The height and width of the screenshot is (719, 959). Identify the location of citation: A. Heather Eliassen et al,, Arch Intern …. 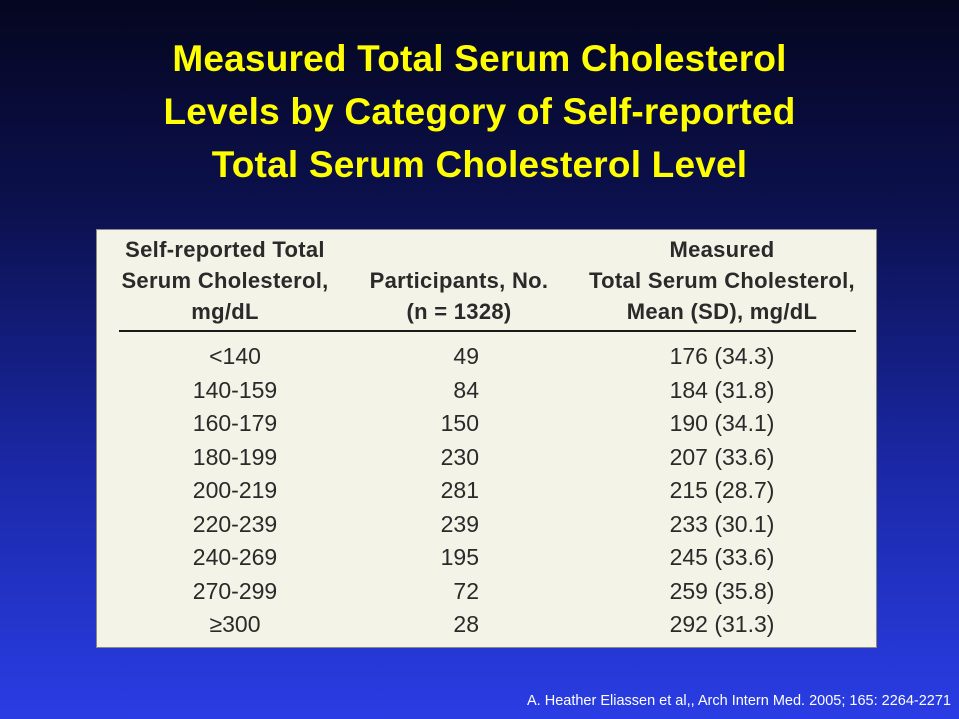
(739, 701).